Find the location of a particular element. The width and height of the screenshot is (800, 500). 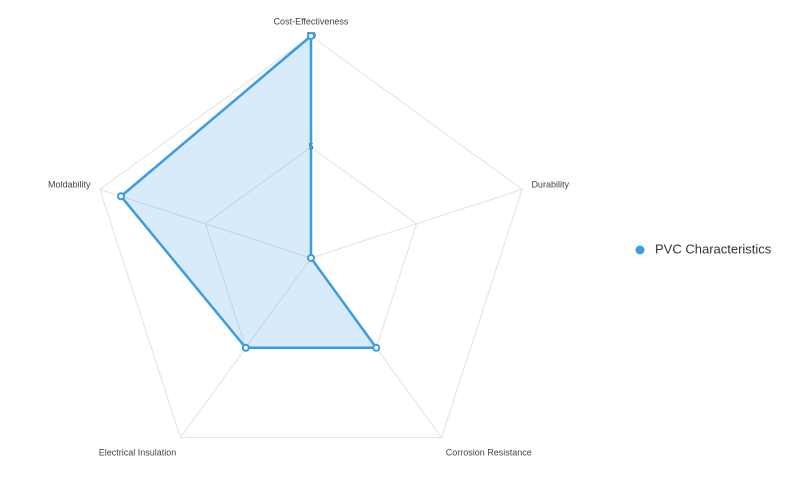

legend-marker is located at coordinates (640, 250).